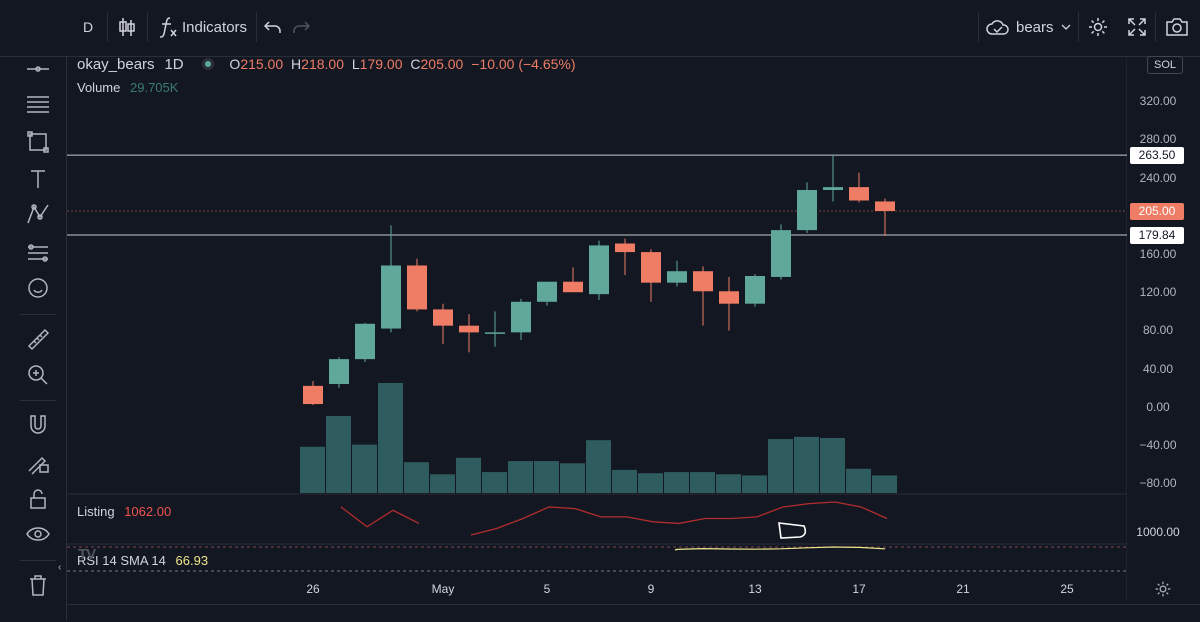 The height and width of the screenshot is (622, 1200). I want to click on candles-icon, so click(127, 27).